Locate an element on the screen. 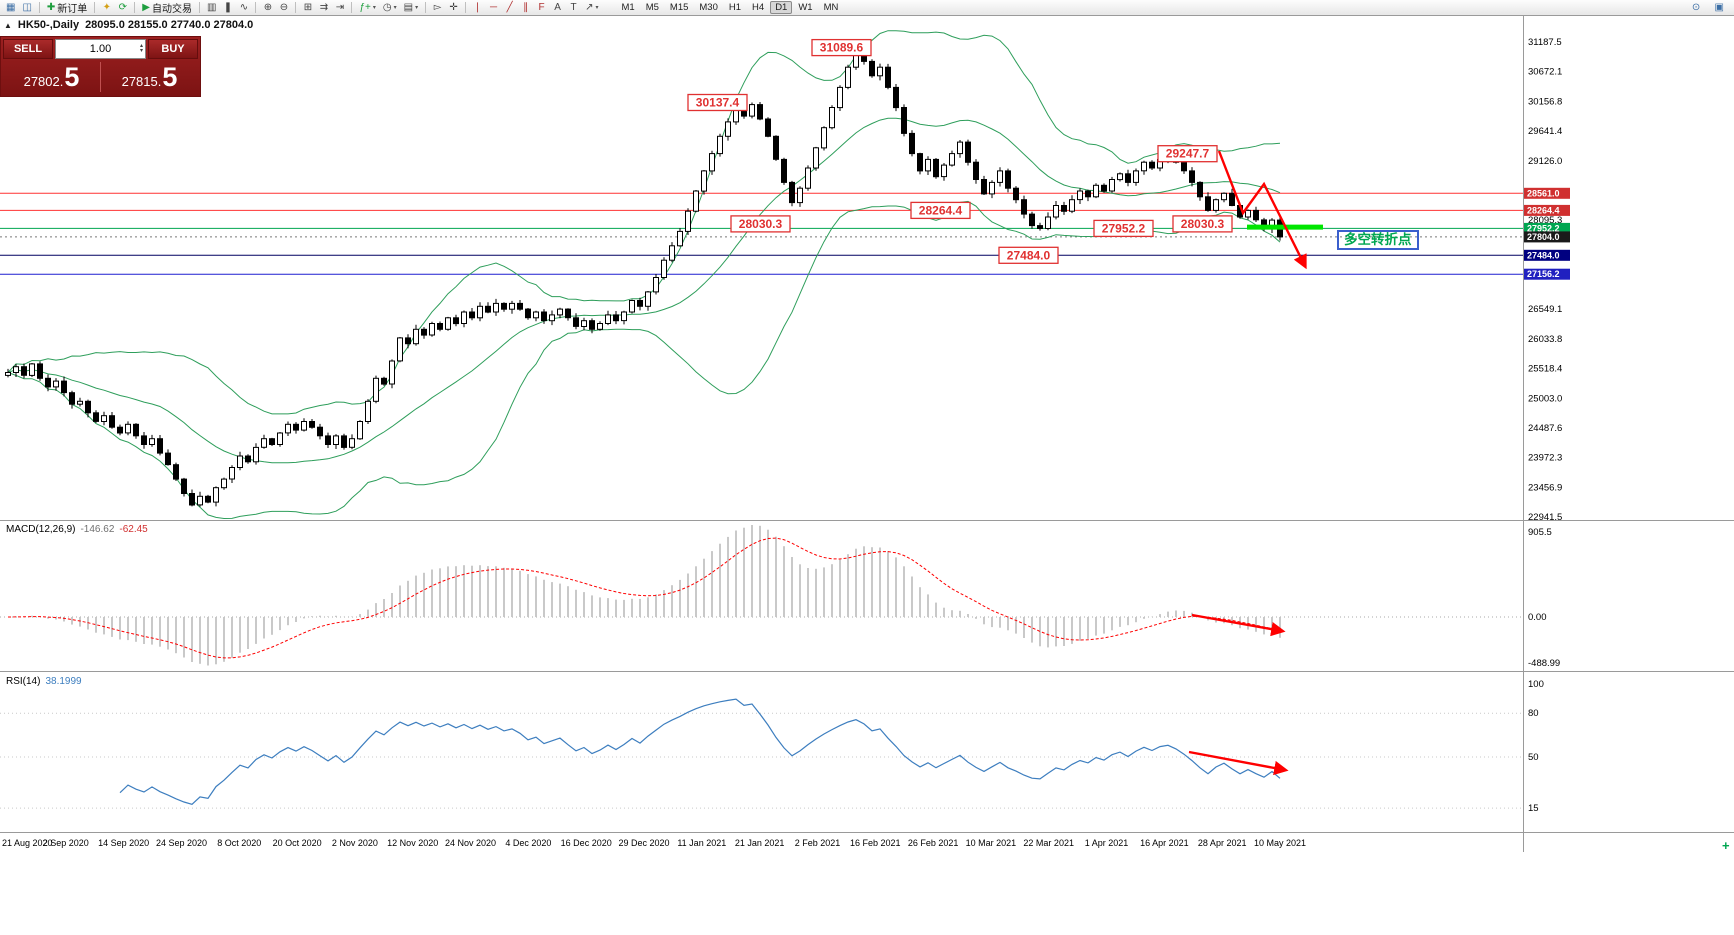 The image size is (1734, 935). data-window-button: ▣ is located at coordinates (1719, 8).